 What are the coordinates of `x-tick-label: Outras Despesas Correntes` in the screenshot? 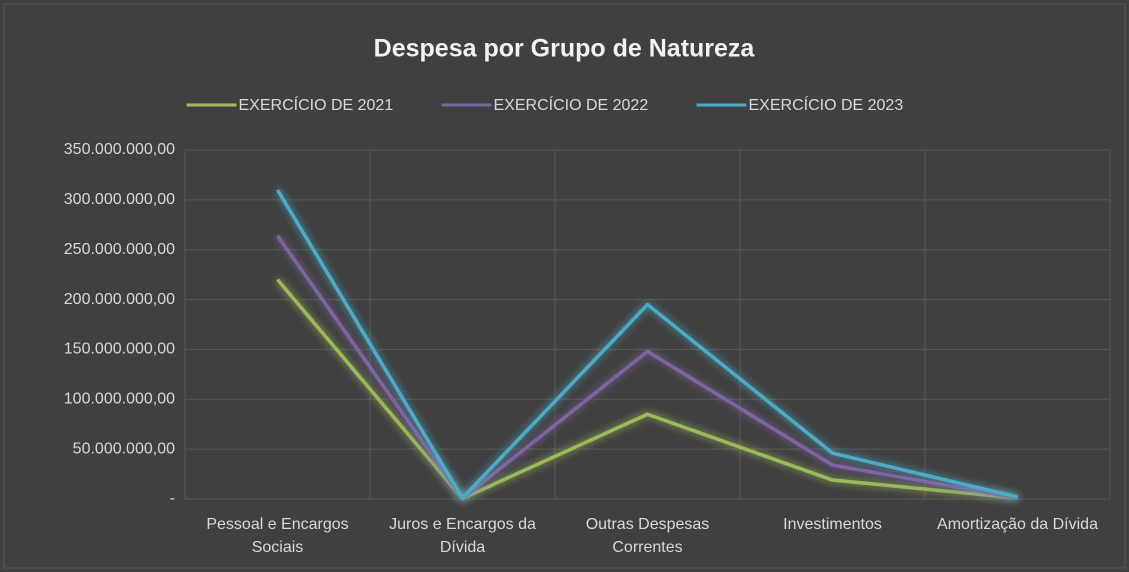 It's located at (647, 536).